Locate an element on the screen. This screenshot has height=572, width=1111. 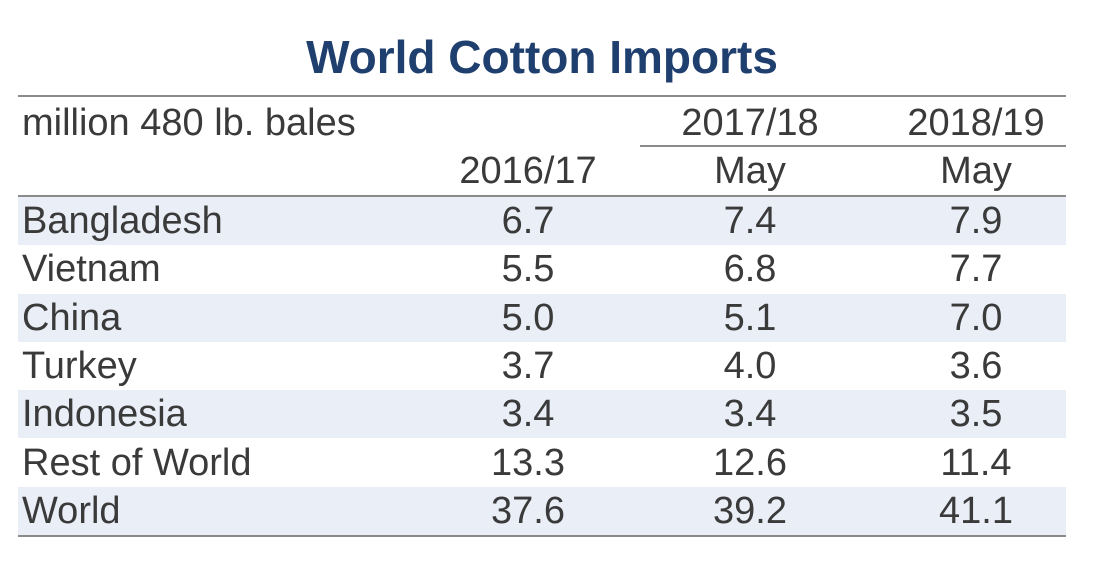
top-rule is located at coordinates (542, 96).